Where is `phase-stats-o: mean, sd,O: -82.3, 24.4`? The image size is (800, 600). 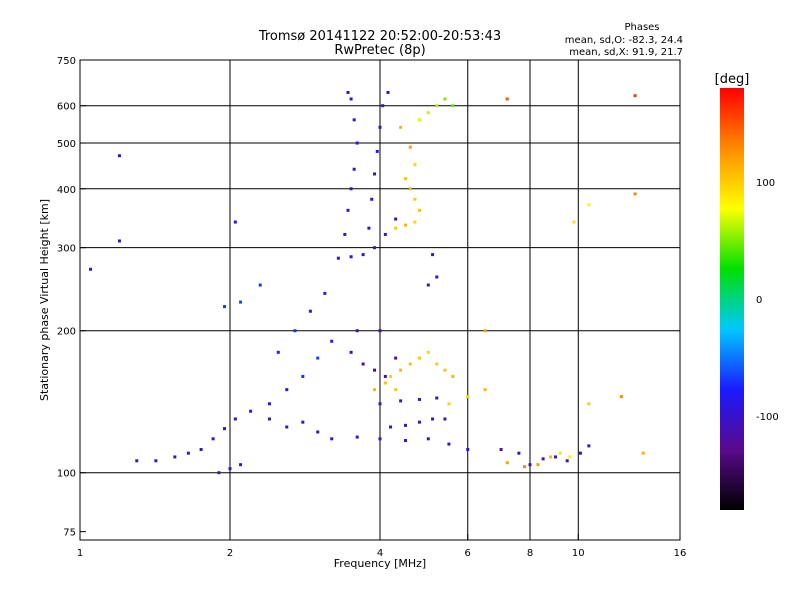
phase-stats-o: mean, sd,O: -82.3, 24.4 is located at coordinates (624, 40).